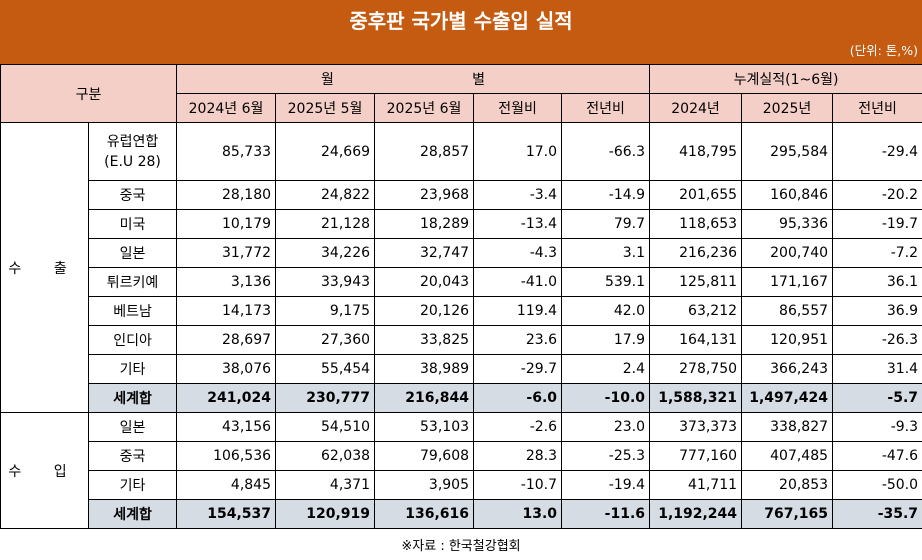  I want to click on row-label: 튀르키예, so click(132, 282).